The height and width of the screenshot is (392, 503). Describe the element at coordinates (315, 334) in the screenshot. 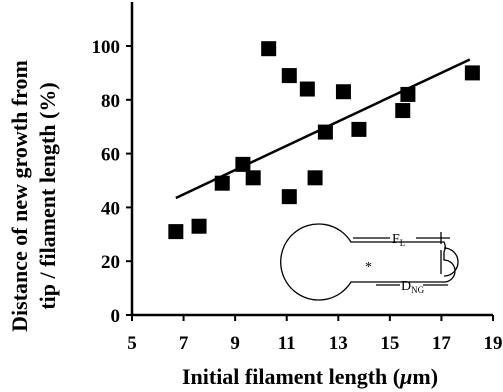

I see `x-axis-ticks: 5 7 9 11 13 15 17 19` at that location.